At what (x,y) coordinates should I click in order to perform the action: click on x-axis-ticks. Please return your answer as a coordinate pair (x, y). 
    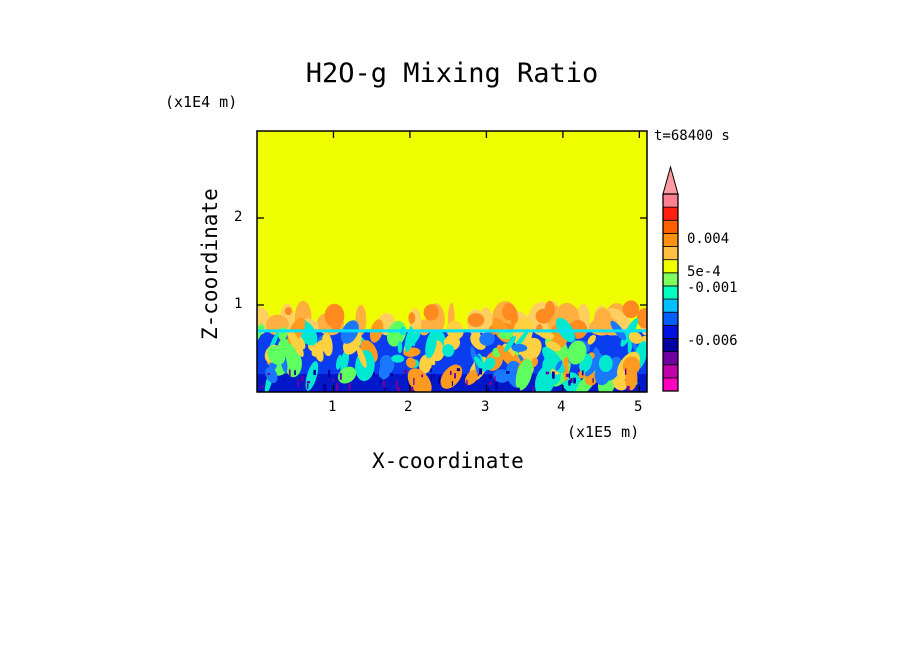
    Looking at the image, I should click on (486, 261).